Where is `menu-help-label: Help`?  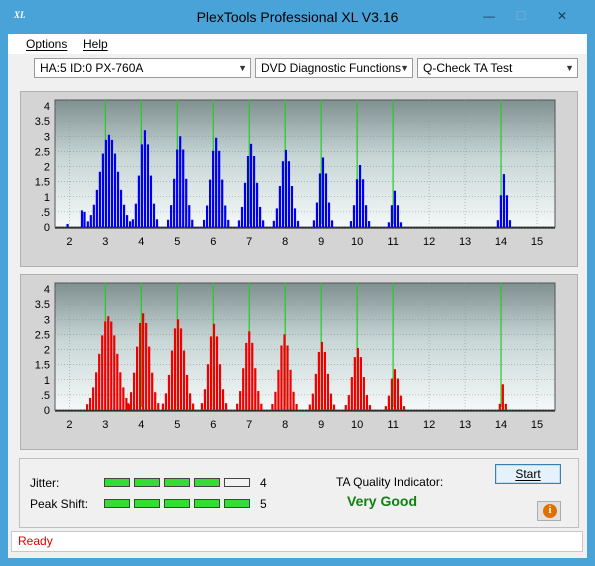 menu-help-label: Help is located at coordinates (95, 44).